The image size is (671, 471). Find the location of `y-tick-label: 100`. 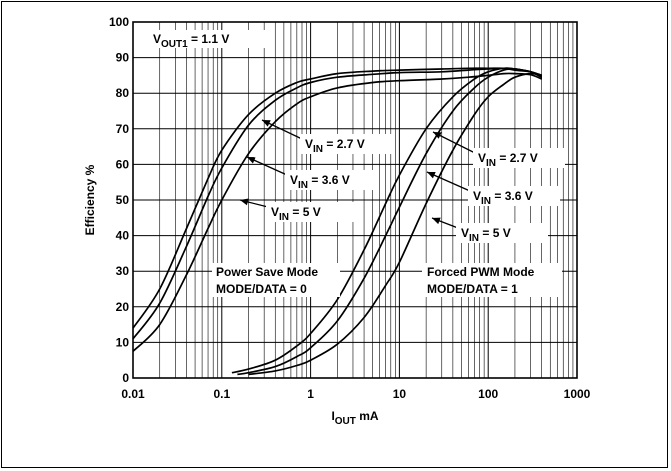

y-tick-label: 100 is located at coordinates (119, 22).